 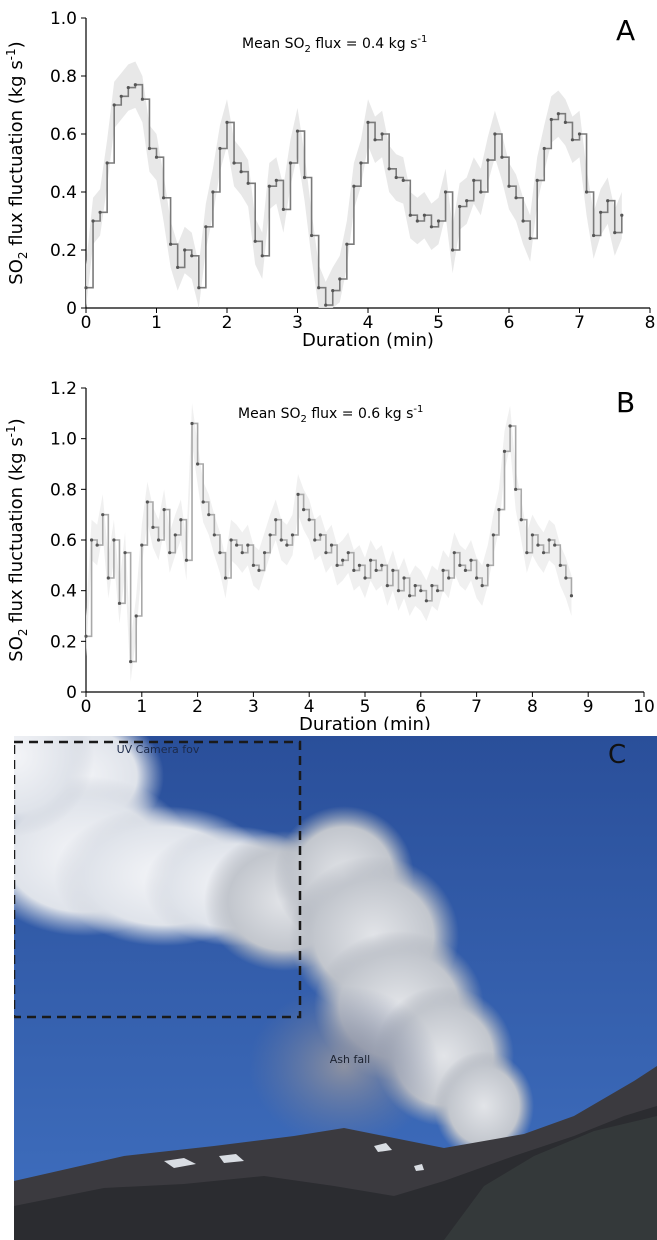 I want to click on chart-b-y-label-sub: 2, so click(x=23, y=632).